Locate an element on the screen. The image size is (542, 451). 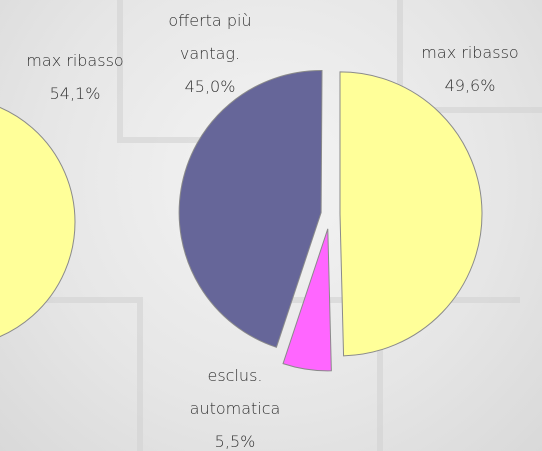
slice-label: max ribasso 49,6% is located at coordinates (470, 69).